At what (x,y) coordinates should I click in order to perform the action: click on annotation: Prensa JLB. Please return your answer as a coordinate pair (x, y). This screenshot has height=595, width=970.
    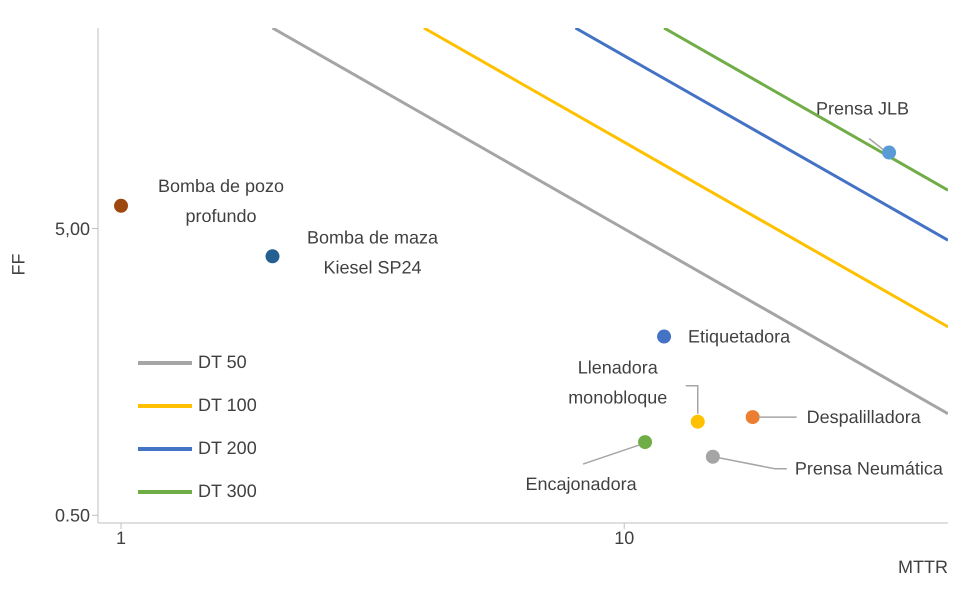
    Looking at the image, I should click on (863, 108).